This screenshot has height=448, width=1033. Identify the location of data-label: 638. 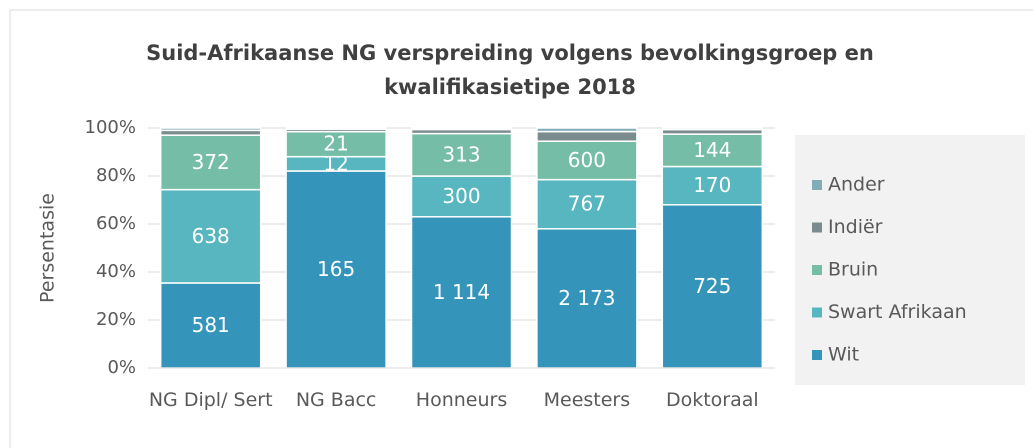
(211, 236).